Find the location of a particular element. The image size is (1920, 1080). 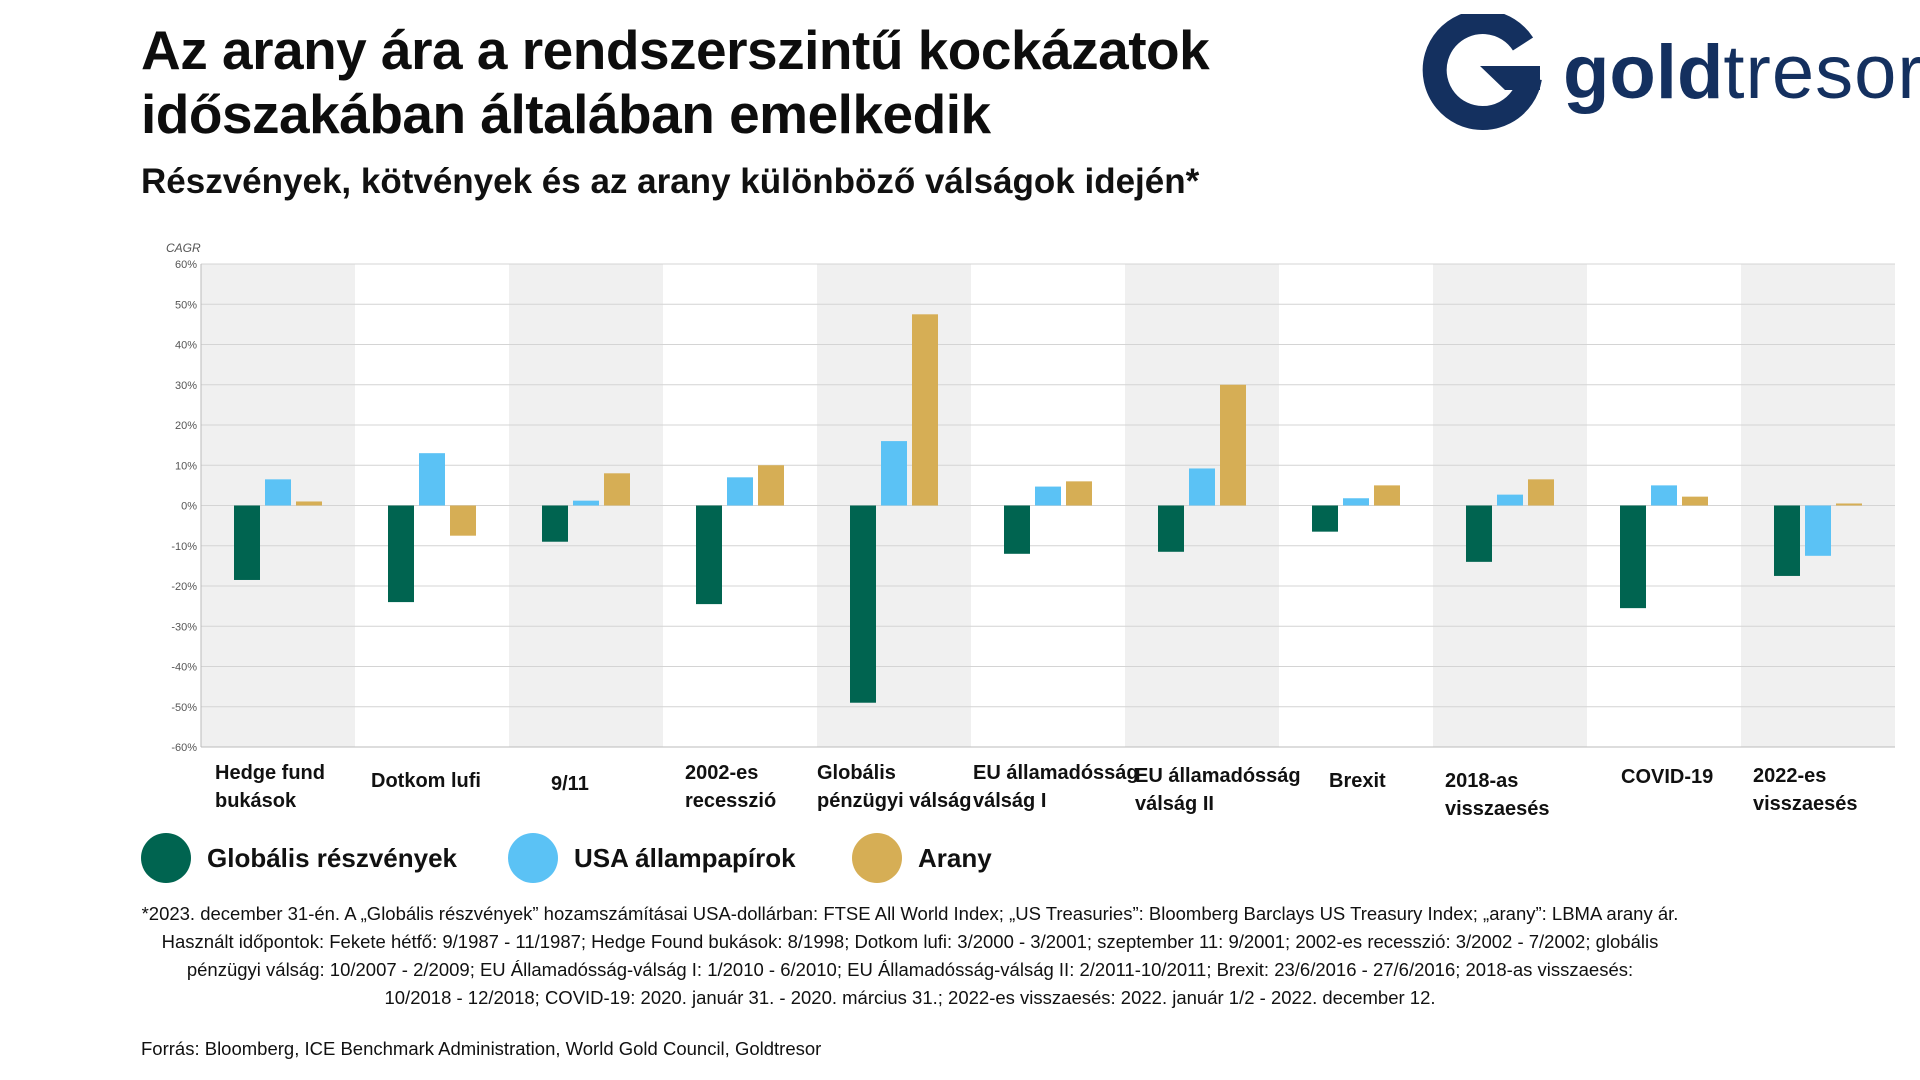

logo-wordmark: goldtresor is located at coordinates (1741, 73).